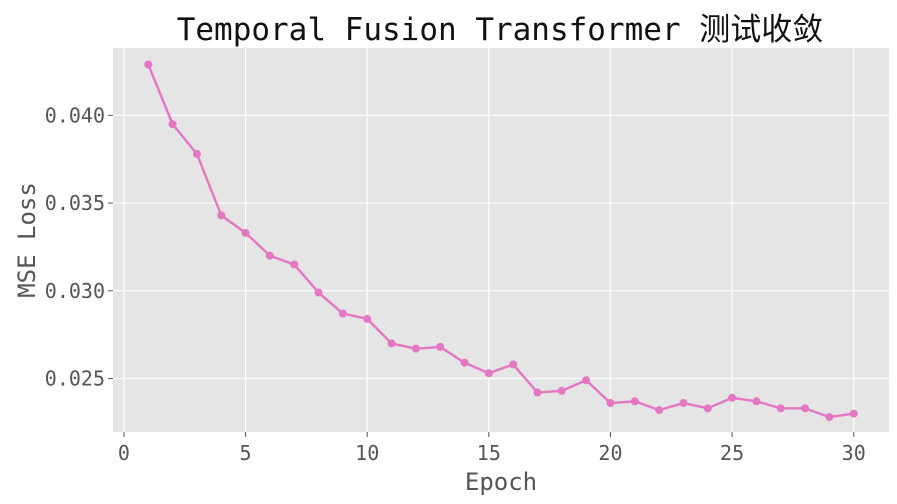  What do you see at coordinates (854, 453) in the screenshot?
I see `x-tick-label: 30` at bounding box center [854, 453].